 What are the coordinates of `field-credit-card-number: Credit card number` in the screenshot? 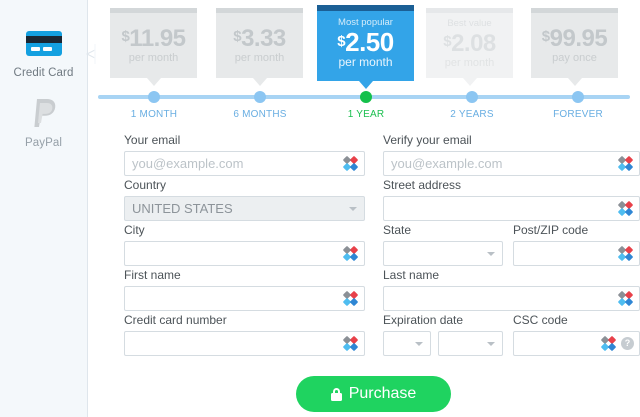 It's located at (244, 334).